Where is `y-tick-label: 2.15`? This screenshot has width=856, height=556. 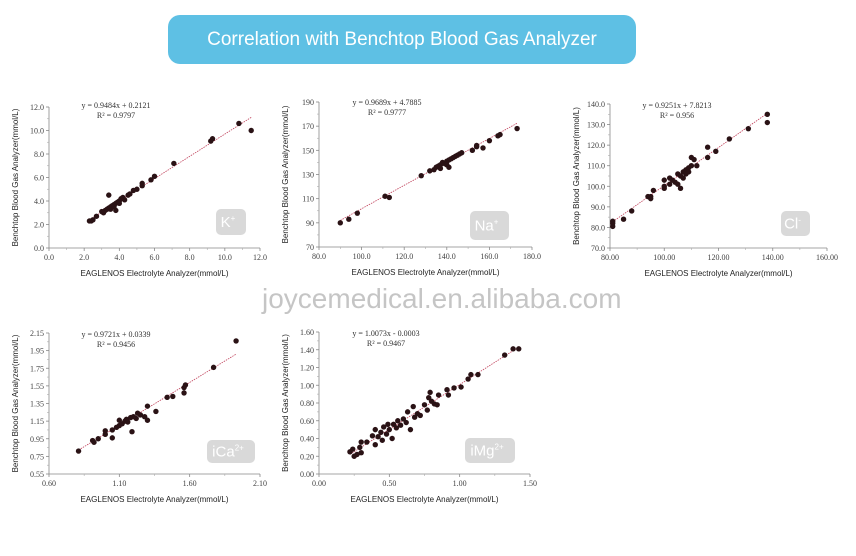 y-tick-label: 2.15 is located at coordinates (37, 333).